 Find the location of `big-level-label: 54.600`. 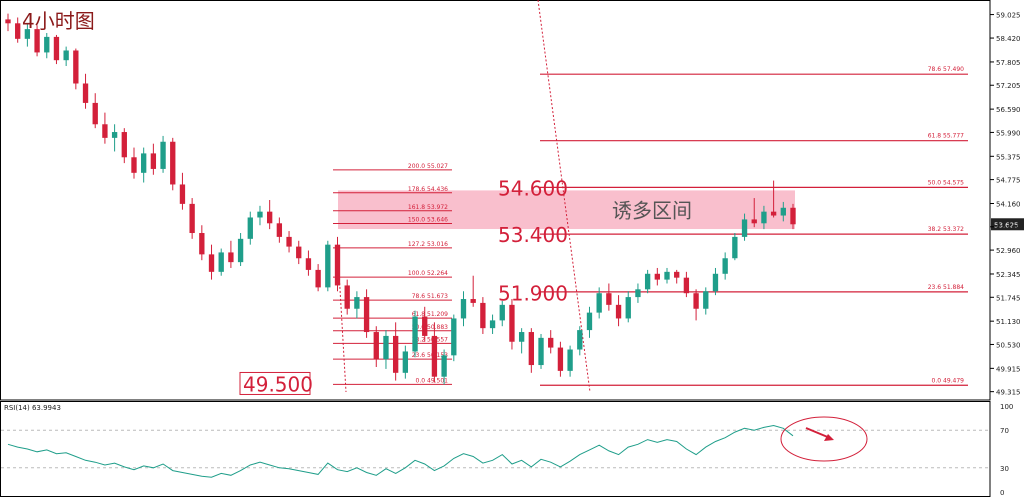

big-level-label: 54.600 is located at coordinates (533, 188).